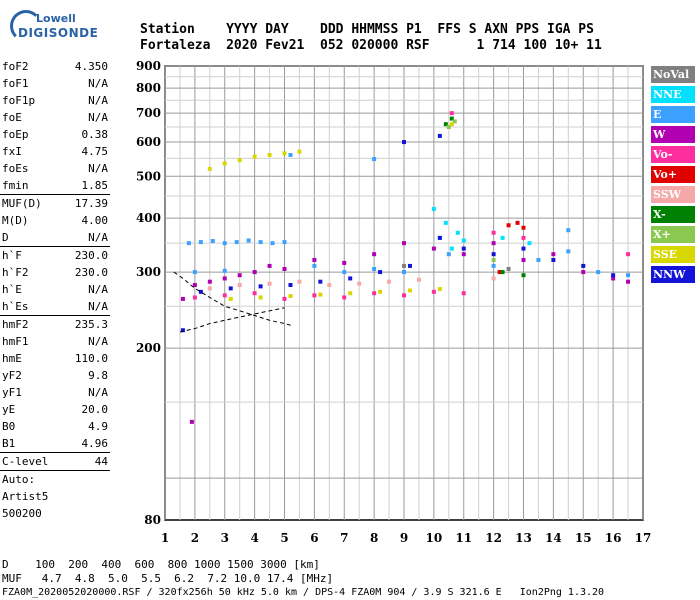 The height and width of the screenshot is (600, 700). What do you see at coordinates (15, 306) in the screenshot?
I see `param-name: h`Es` at bounding box center [15, 306].